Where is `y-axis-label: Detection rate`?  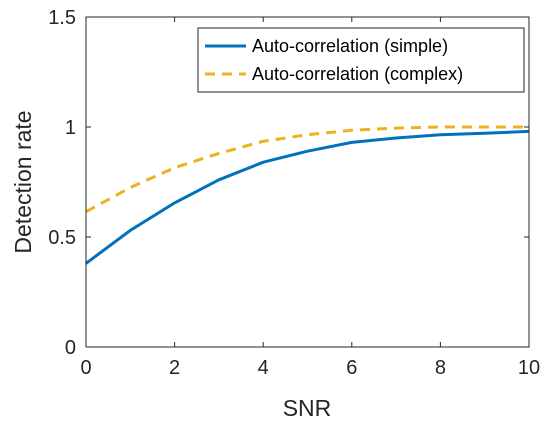 y-axis-label: Detection rate is located at coordinates (23, 181).